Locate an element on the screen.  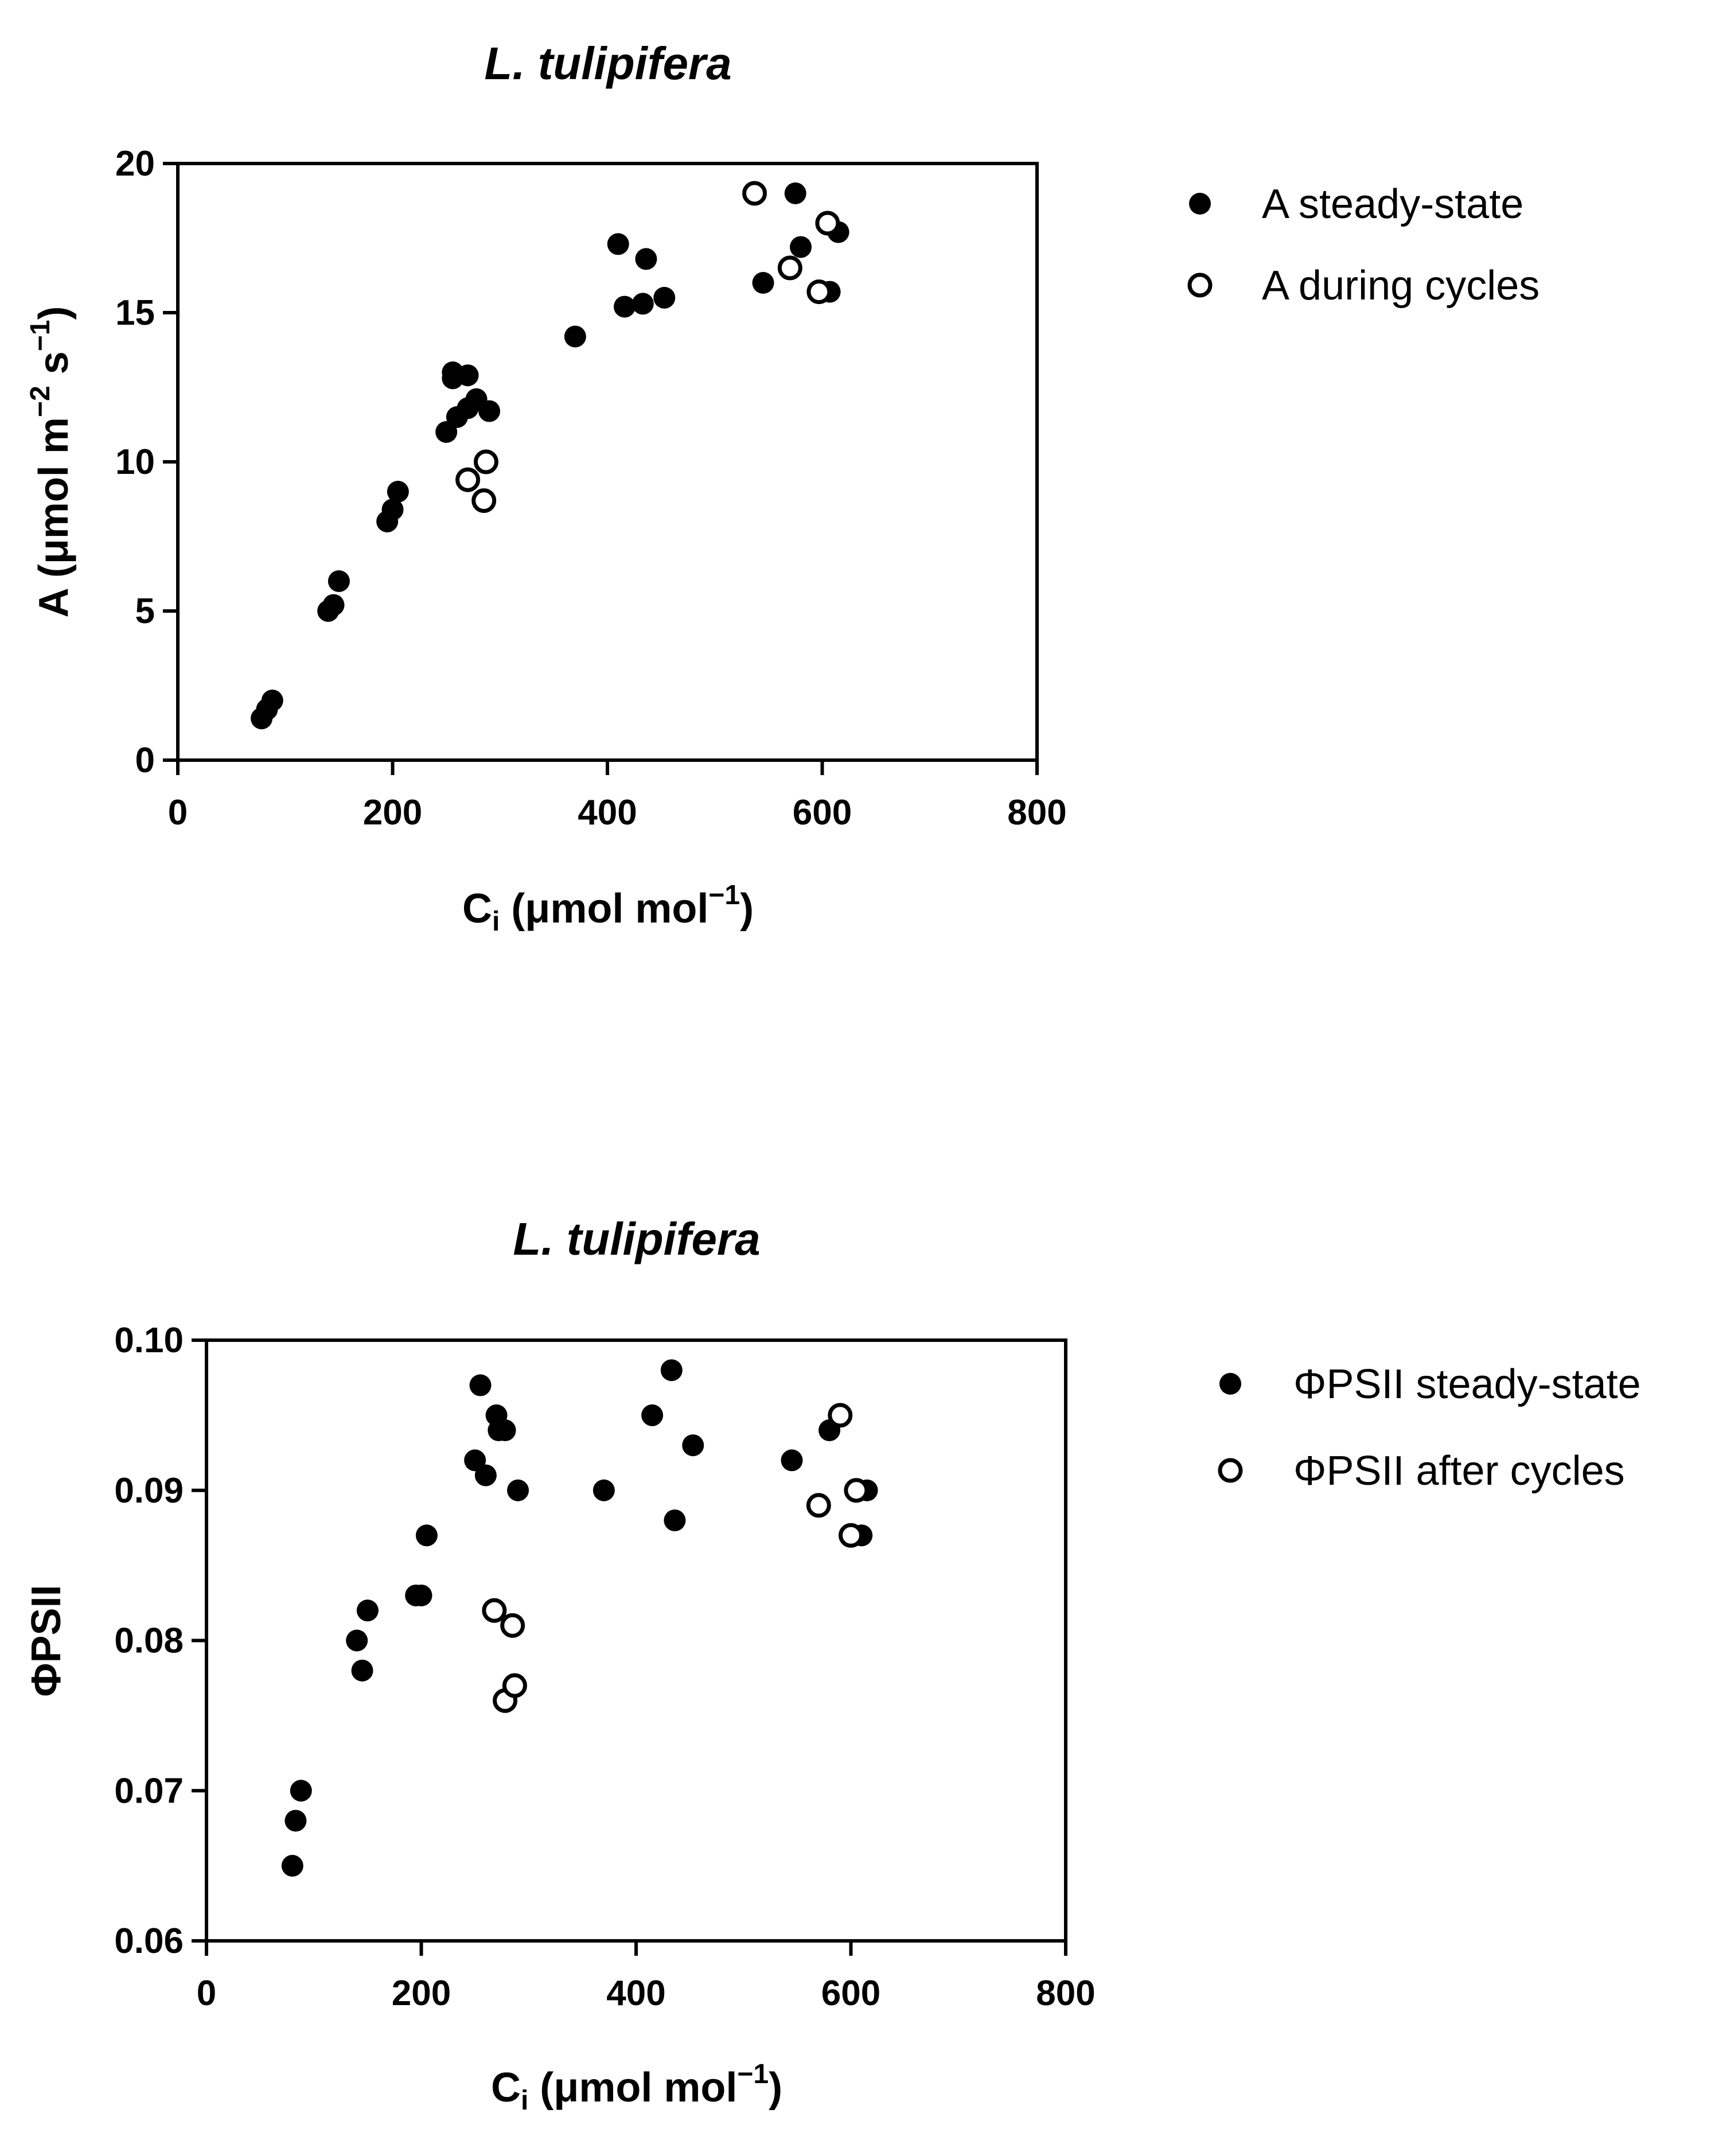
chart-b-y-tick-label: 0.06 is located at coordinates (149, 1941).